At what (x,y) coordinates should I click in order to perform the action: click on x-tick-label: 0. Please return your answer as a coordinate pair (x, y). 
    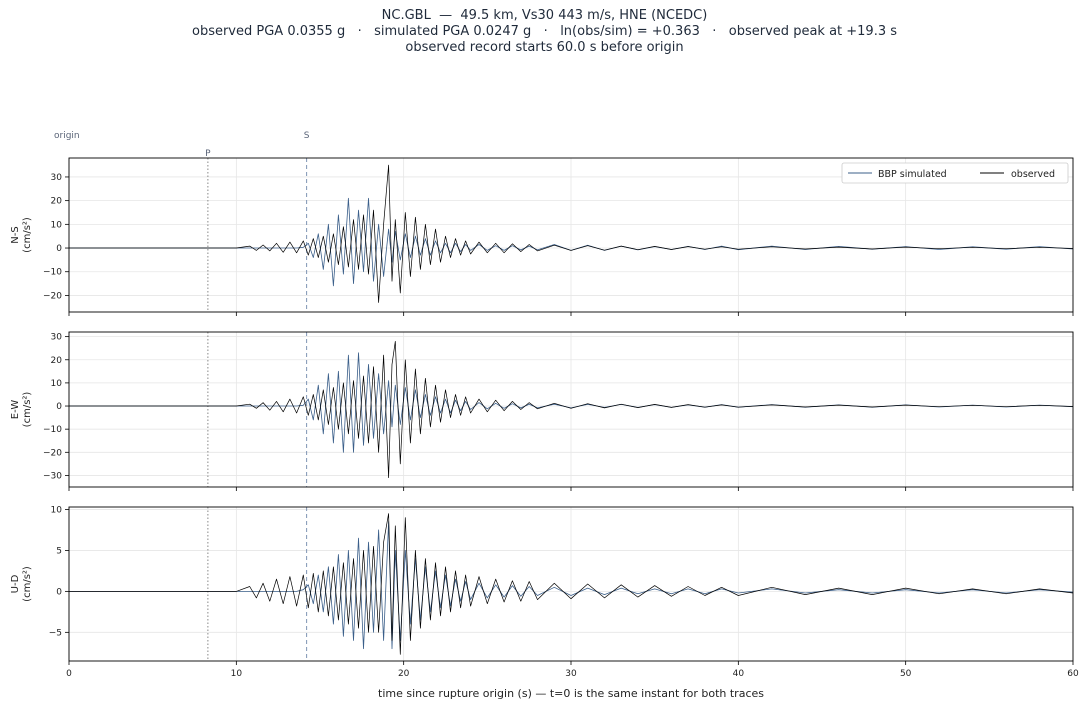
    Looking at the image, I should click on (69, 674).